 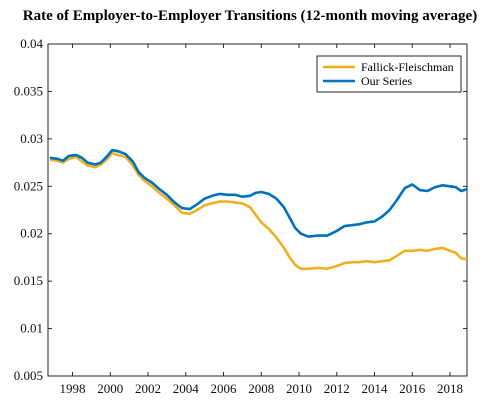 I want to click on x-tick-label: 2008, so click(x=261, y=388).